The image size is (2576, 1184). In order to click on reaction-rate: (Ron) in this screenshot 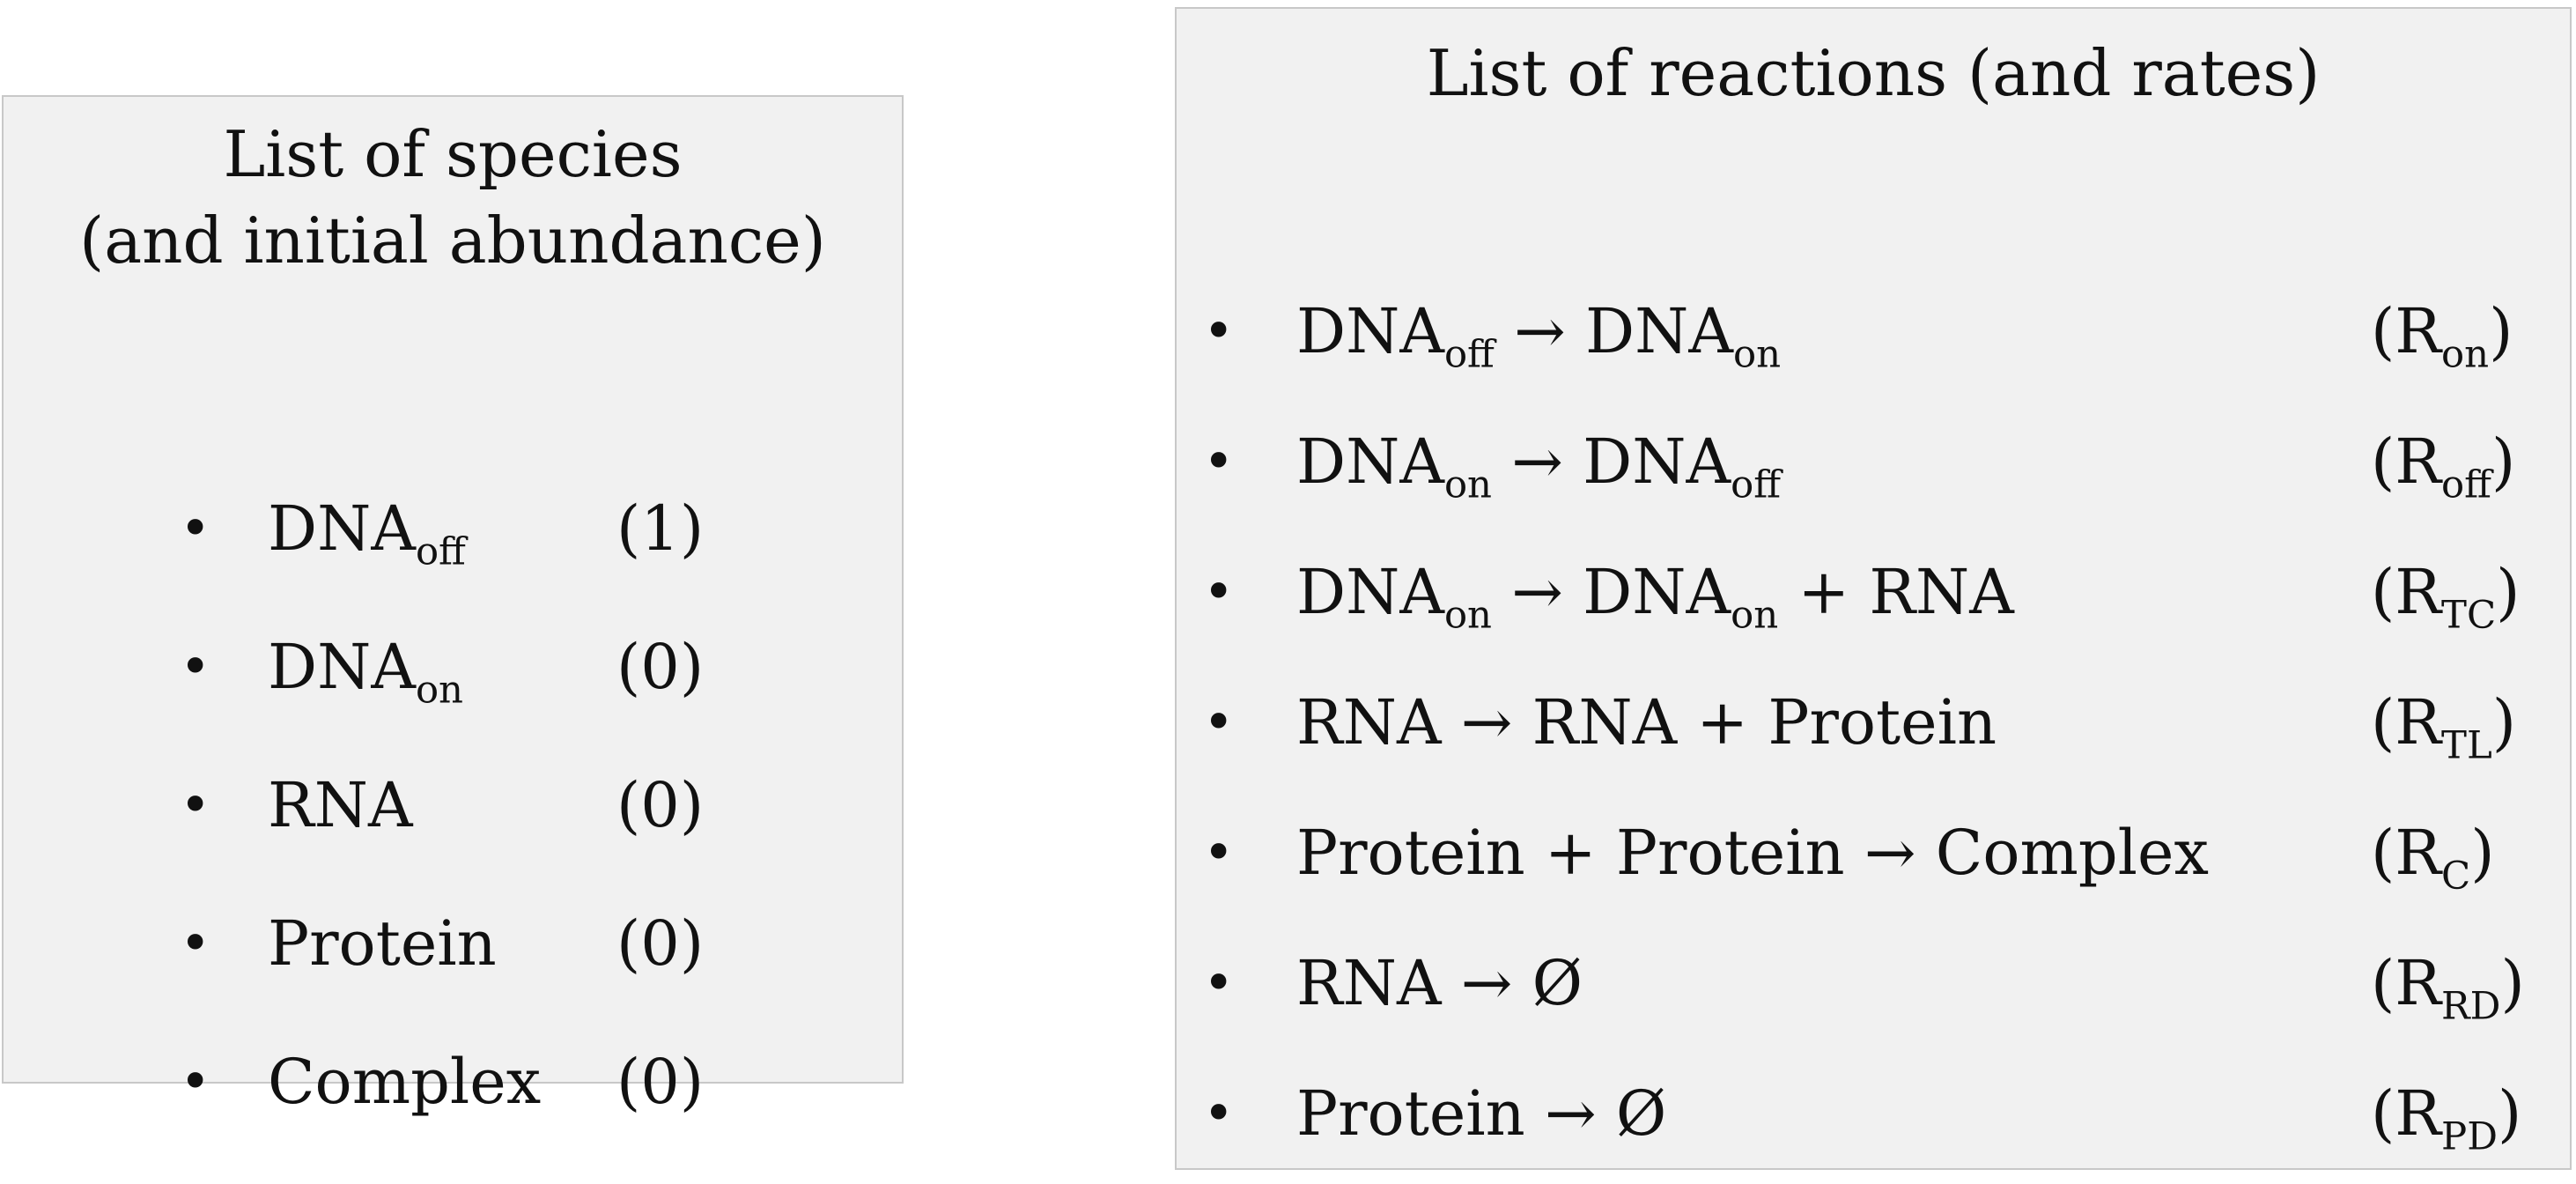, I will do `click(2442, 336)`.